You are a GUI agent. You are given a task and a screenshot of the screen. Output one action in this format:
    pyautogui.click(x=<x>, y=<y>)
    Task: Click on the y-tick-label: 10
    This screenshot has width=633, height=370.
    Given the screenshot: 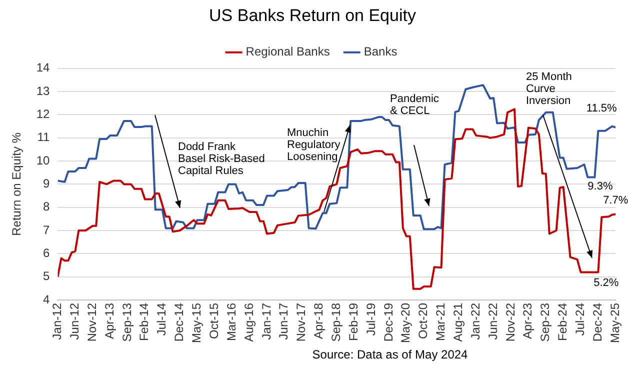 What is the action you would take?
    pyautogui.click(x=43, y=160)
    